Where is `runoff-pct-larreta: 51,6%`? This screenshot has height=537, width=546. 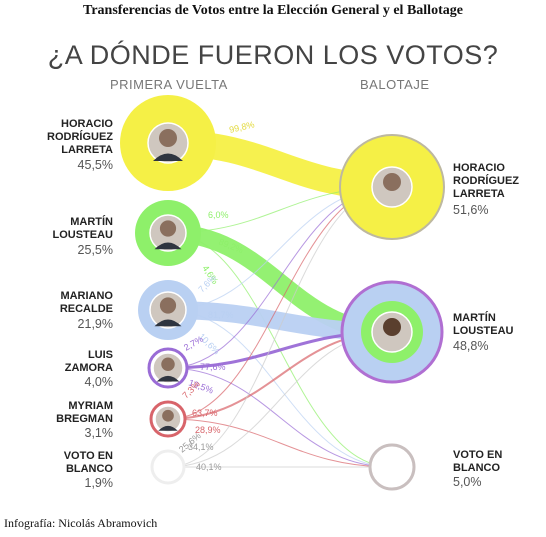
runoff-pct-larreta: 51,6% is located at coordinates (471, 210).